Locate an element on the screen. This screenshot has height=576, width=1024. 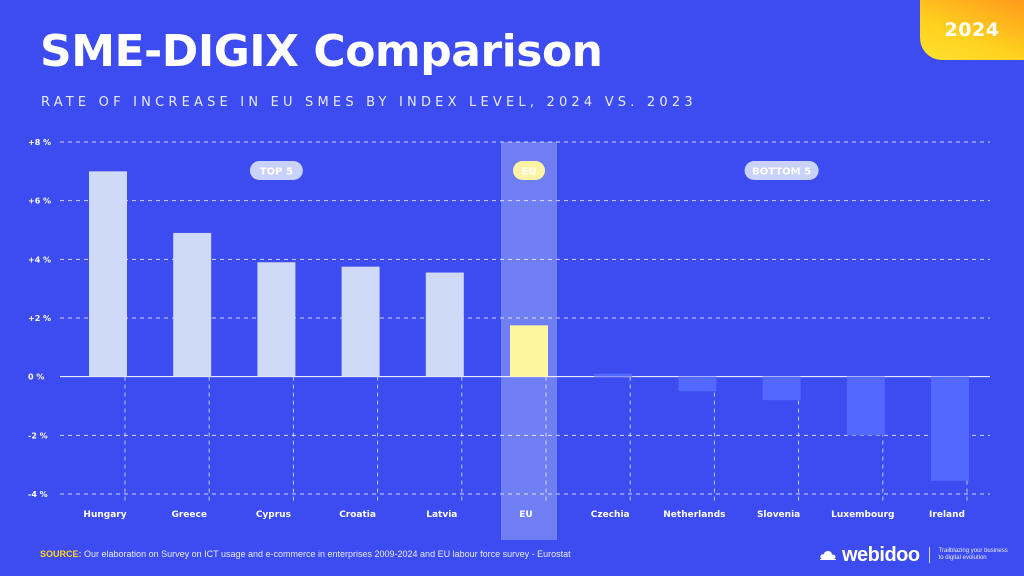
tagline-line-2: to digital evolution is located at coordinates (962, 558).